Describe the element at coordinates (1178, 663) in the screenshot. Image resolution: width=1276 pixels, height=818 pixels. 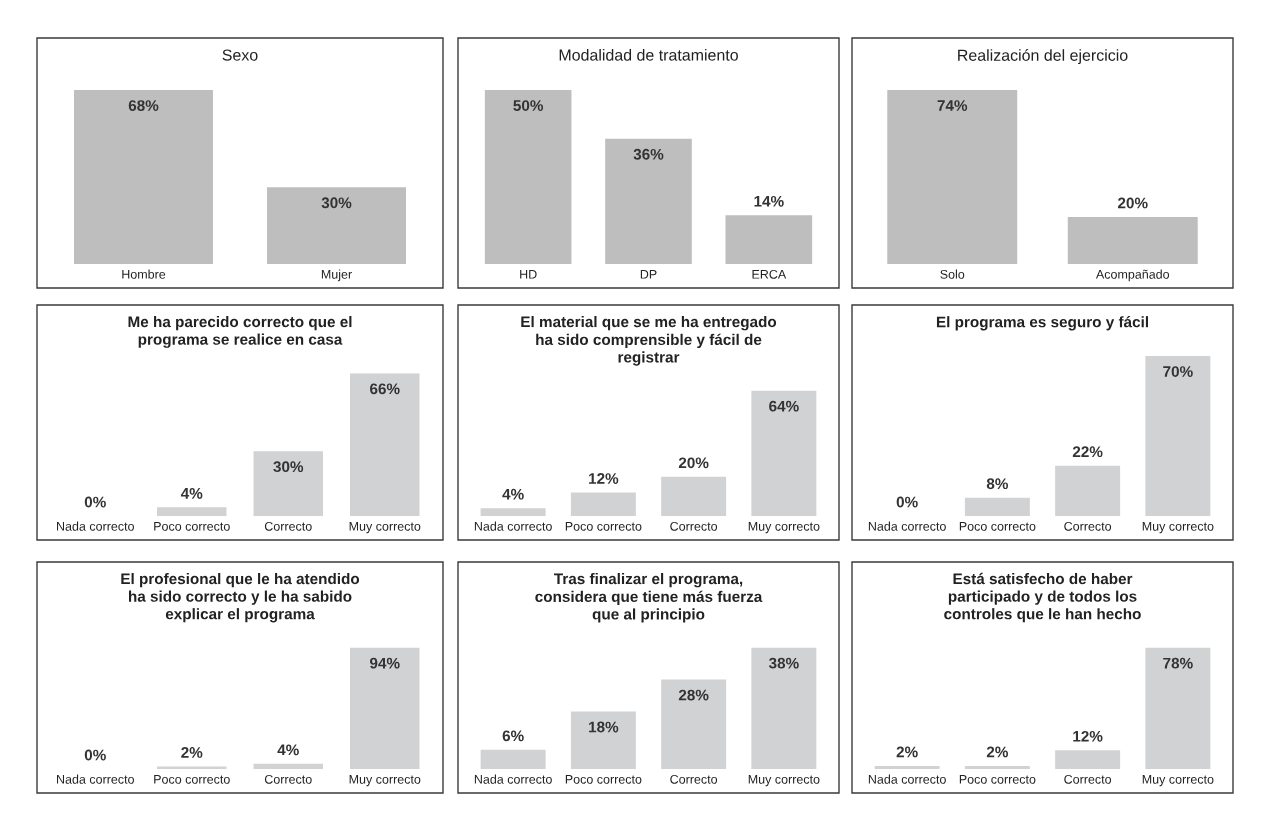
I see `data-label: 78%` at that location.